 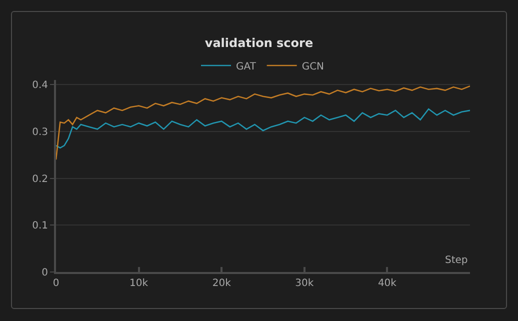 What do you see at coordinates (313, 66) in the screenshot?
I see `legend-label: GCN` at bounding box center [313, 66].